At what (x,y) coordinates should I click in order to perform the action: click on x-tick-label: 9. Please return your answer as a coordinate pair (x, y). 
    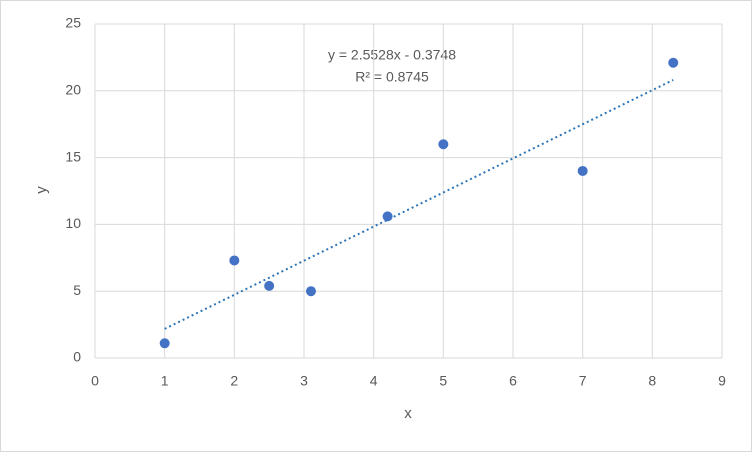
    Looking at the image, I should click on (722, 381).